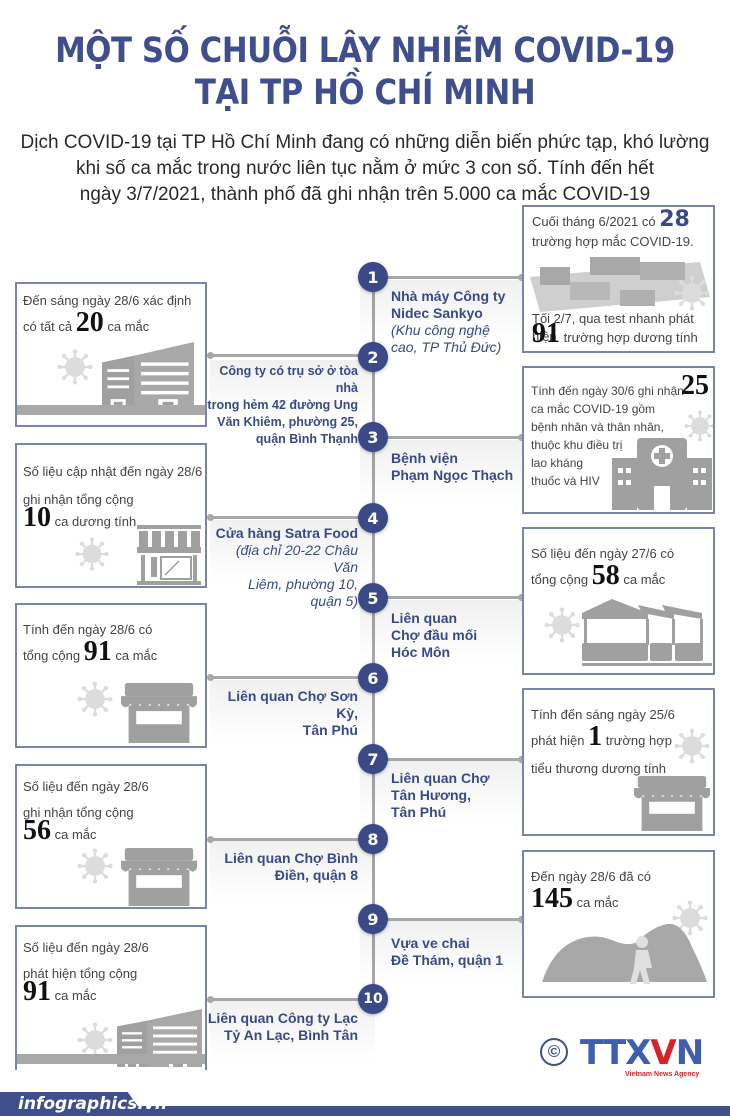  I want to click on box-text: bệnh nhân và thân nhân,, so click(597, 427).